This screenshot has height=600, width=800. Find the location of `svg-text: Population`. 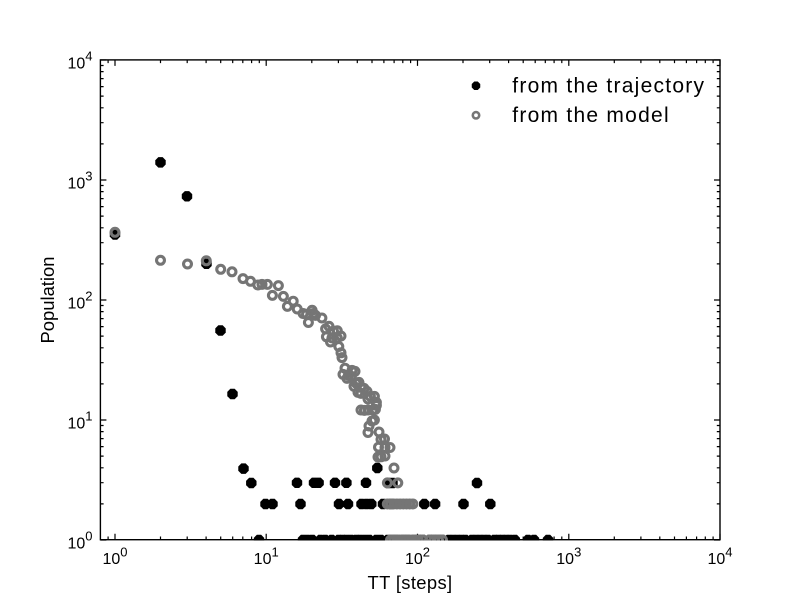

svg-text: Population is located at coordinates (47, 300).